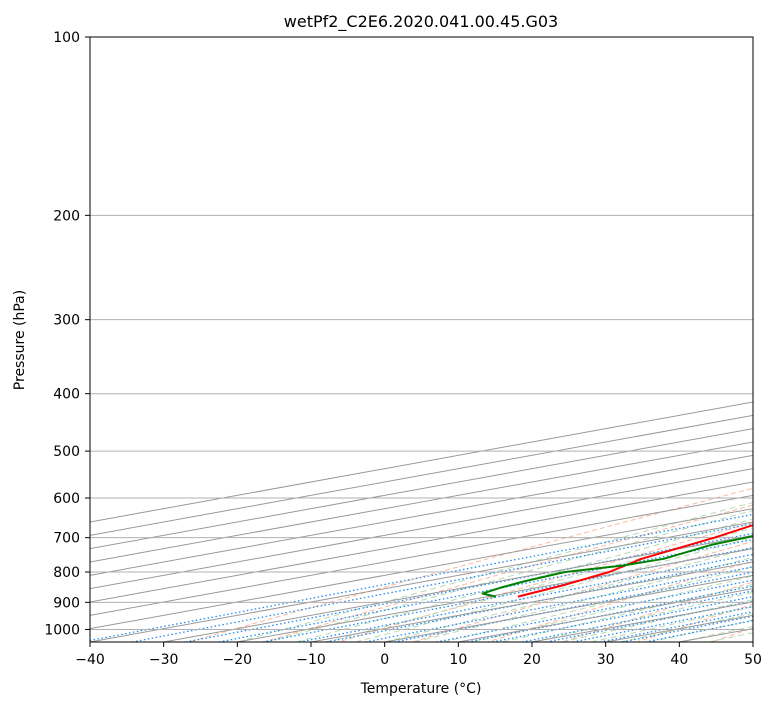  What do you see at coordinates (384, 660) in the screenshot?
I see `x-tick-label: 0` at bounding box center [384, 660].